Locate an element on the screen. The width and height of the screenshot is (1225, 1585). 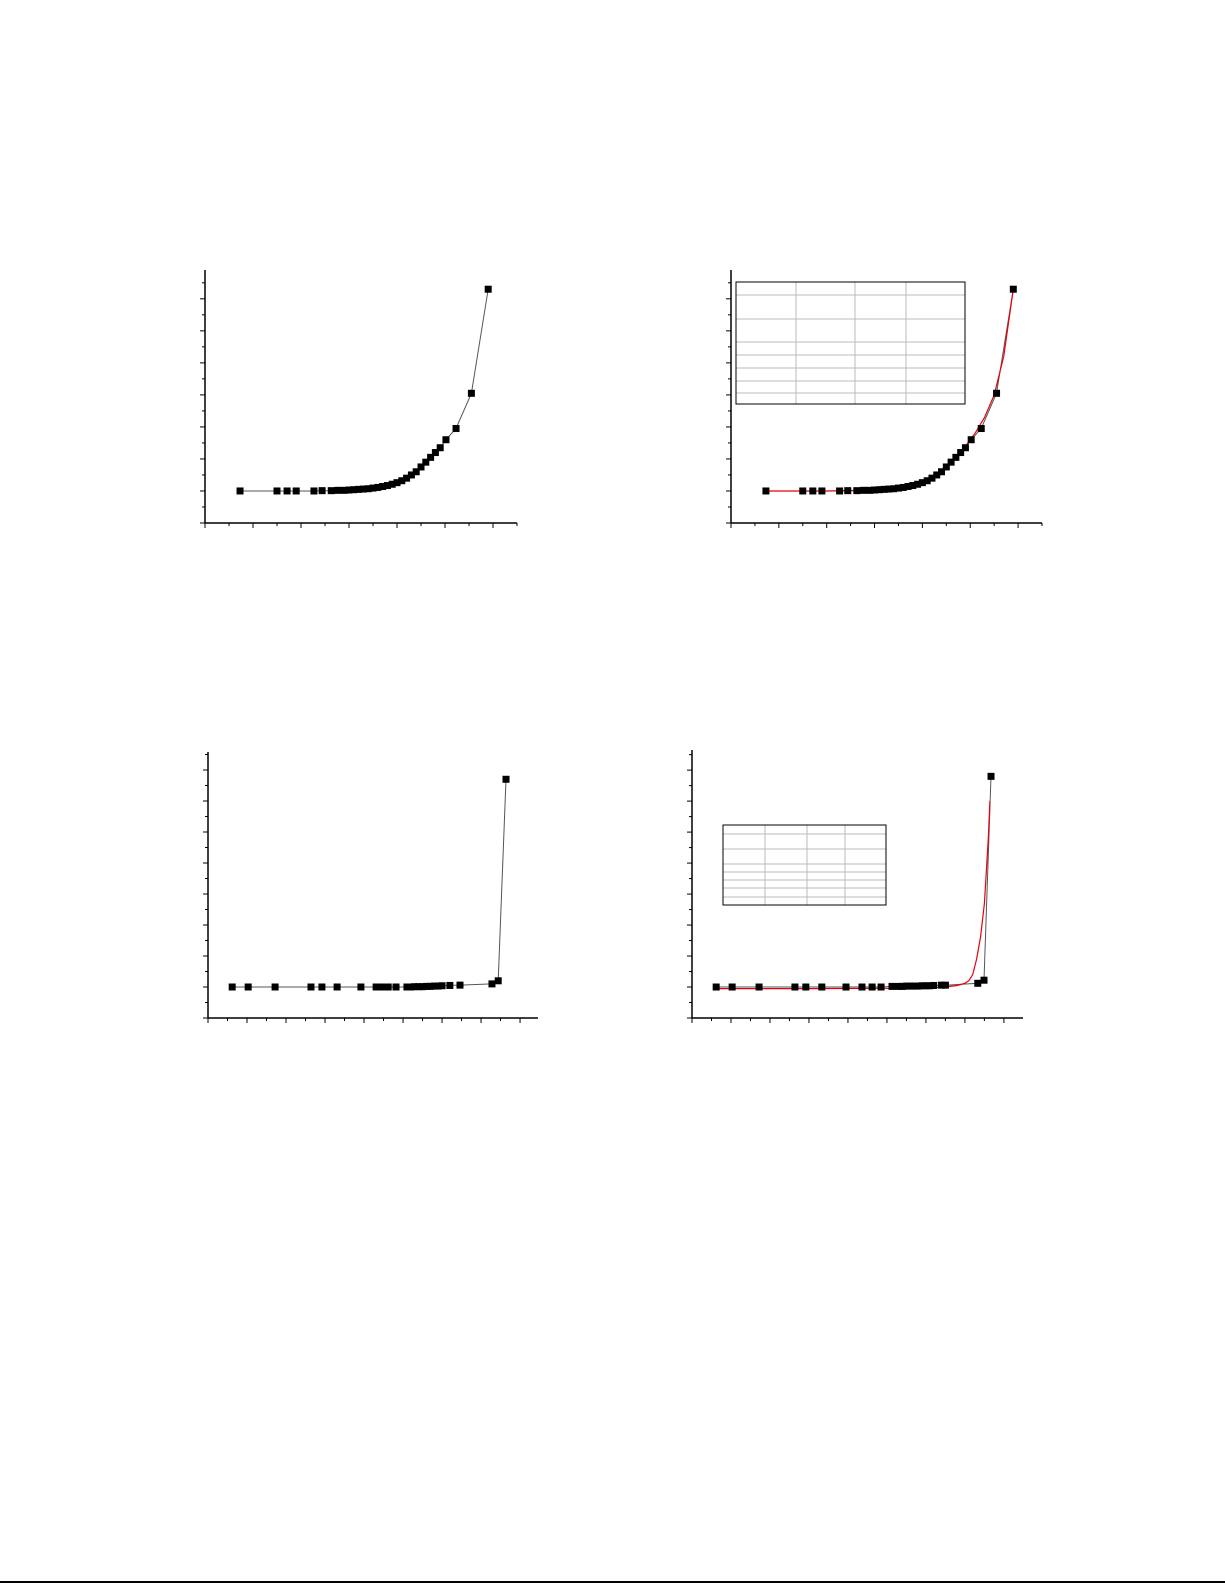
fit-results-table is located at coordinates (804, 865).